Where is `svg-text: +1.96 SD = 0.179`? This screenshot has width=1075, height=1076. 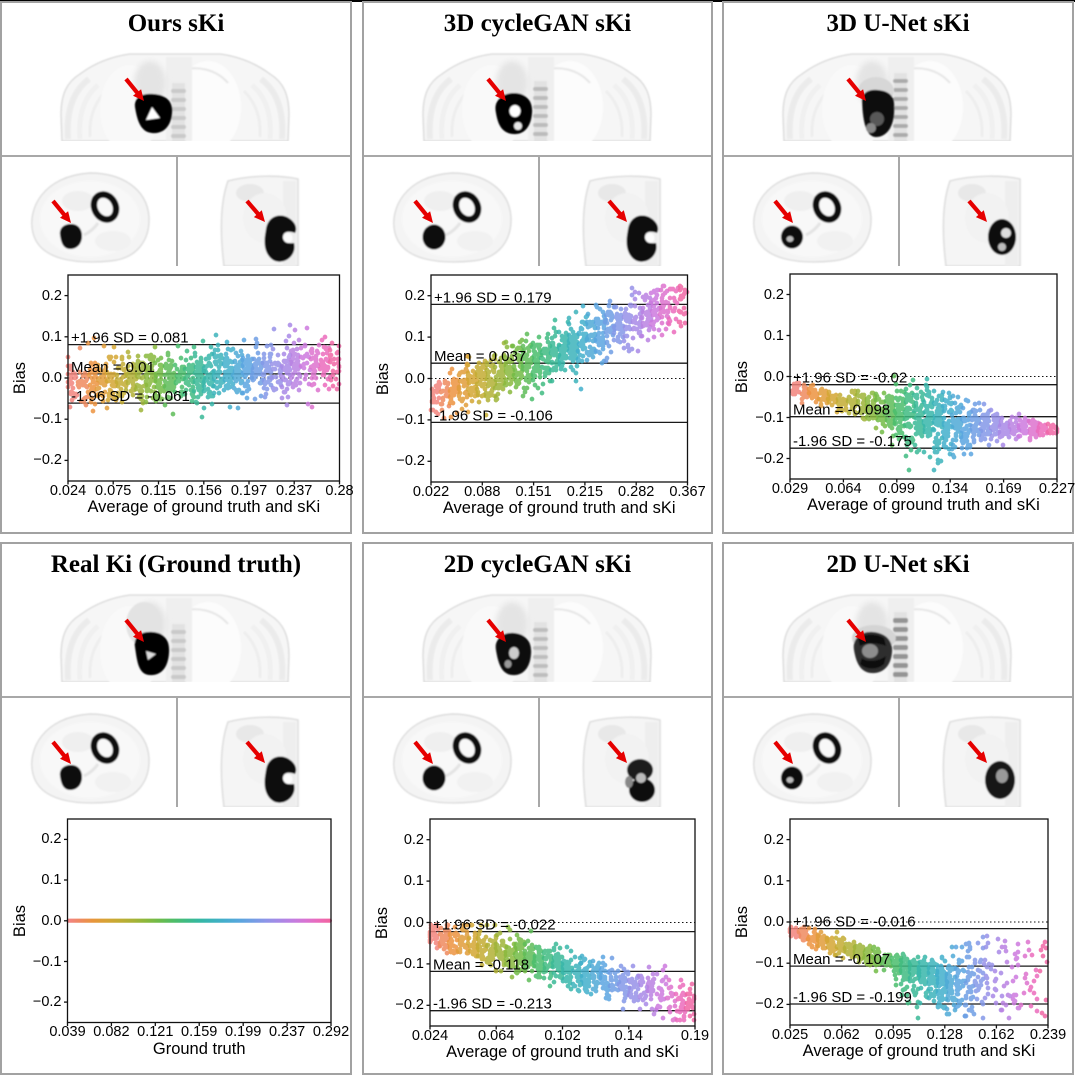 svg-text: +1.96 SD = 0.179 is located at coordinates (493, 297).